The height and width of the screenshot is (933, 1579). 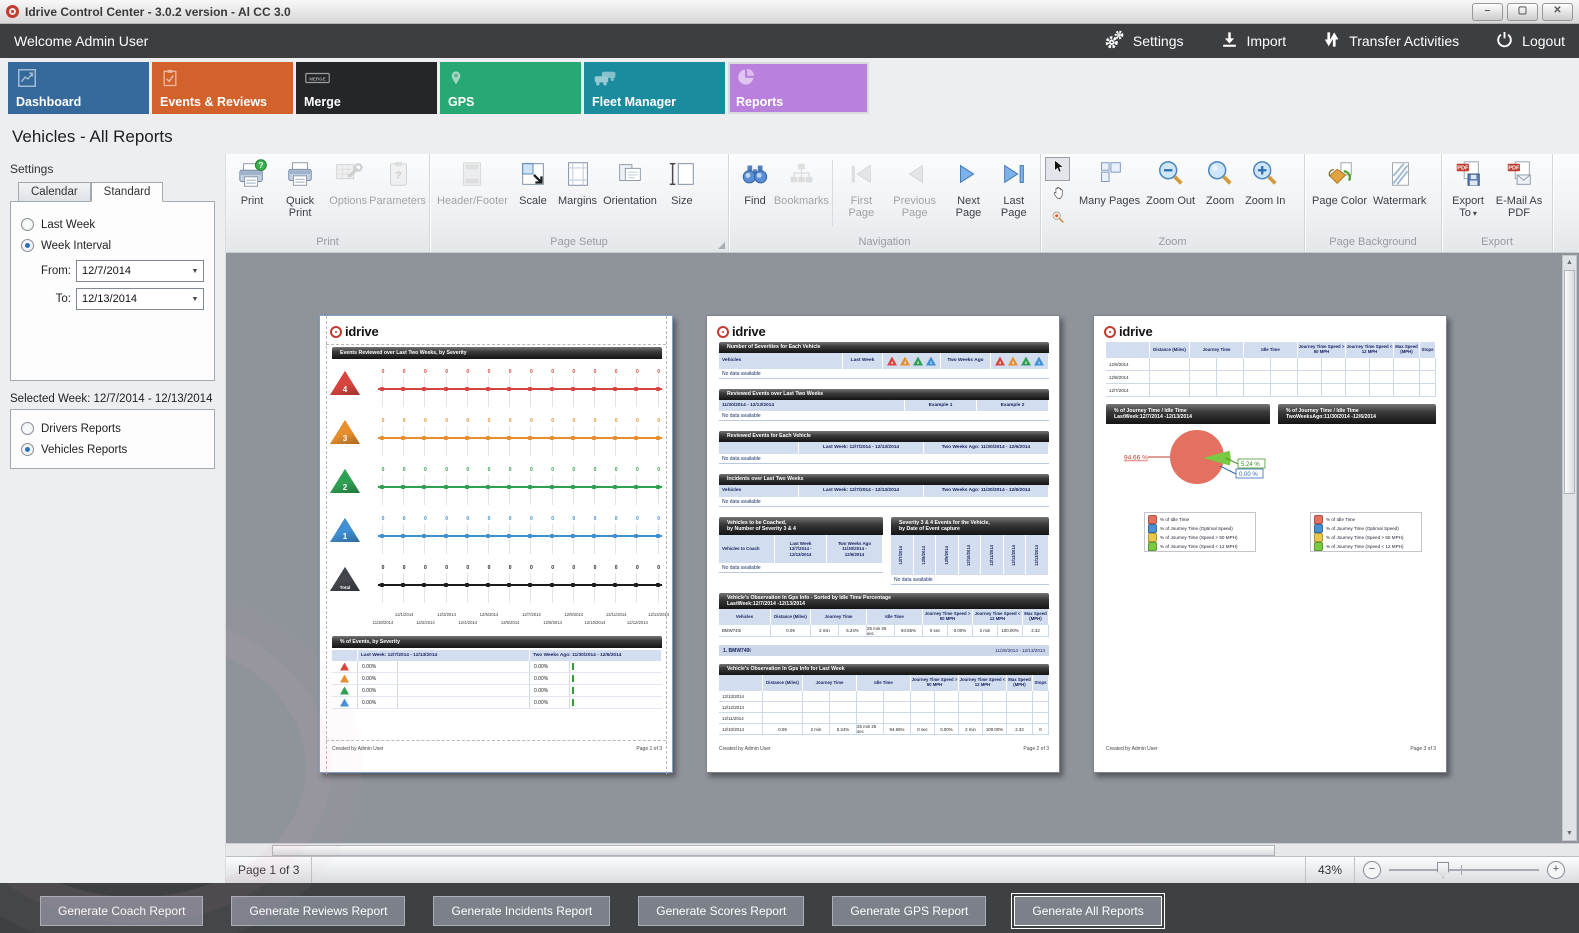 What do you see at coordinates (510, 88) in the screenshot?
I see `tab-gps: GPS` at bounding box center [510, 88].